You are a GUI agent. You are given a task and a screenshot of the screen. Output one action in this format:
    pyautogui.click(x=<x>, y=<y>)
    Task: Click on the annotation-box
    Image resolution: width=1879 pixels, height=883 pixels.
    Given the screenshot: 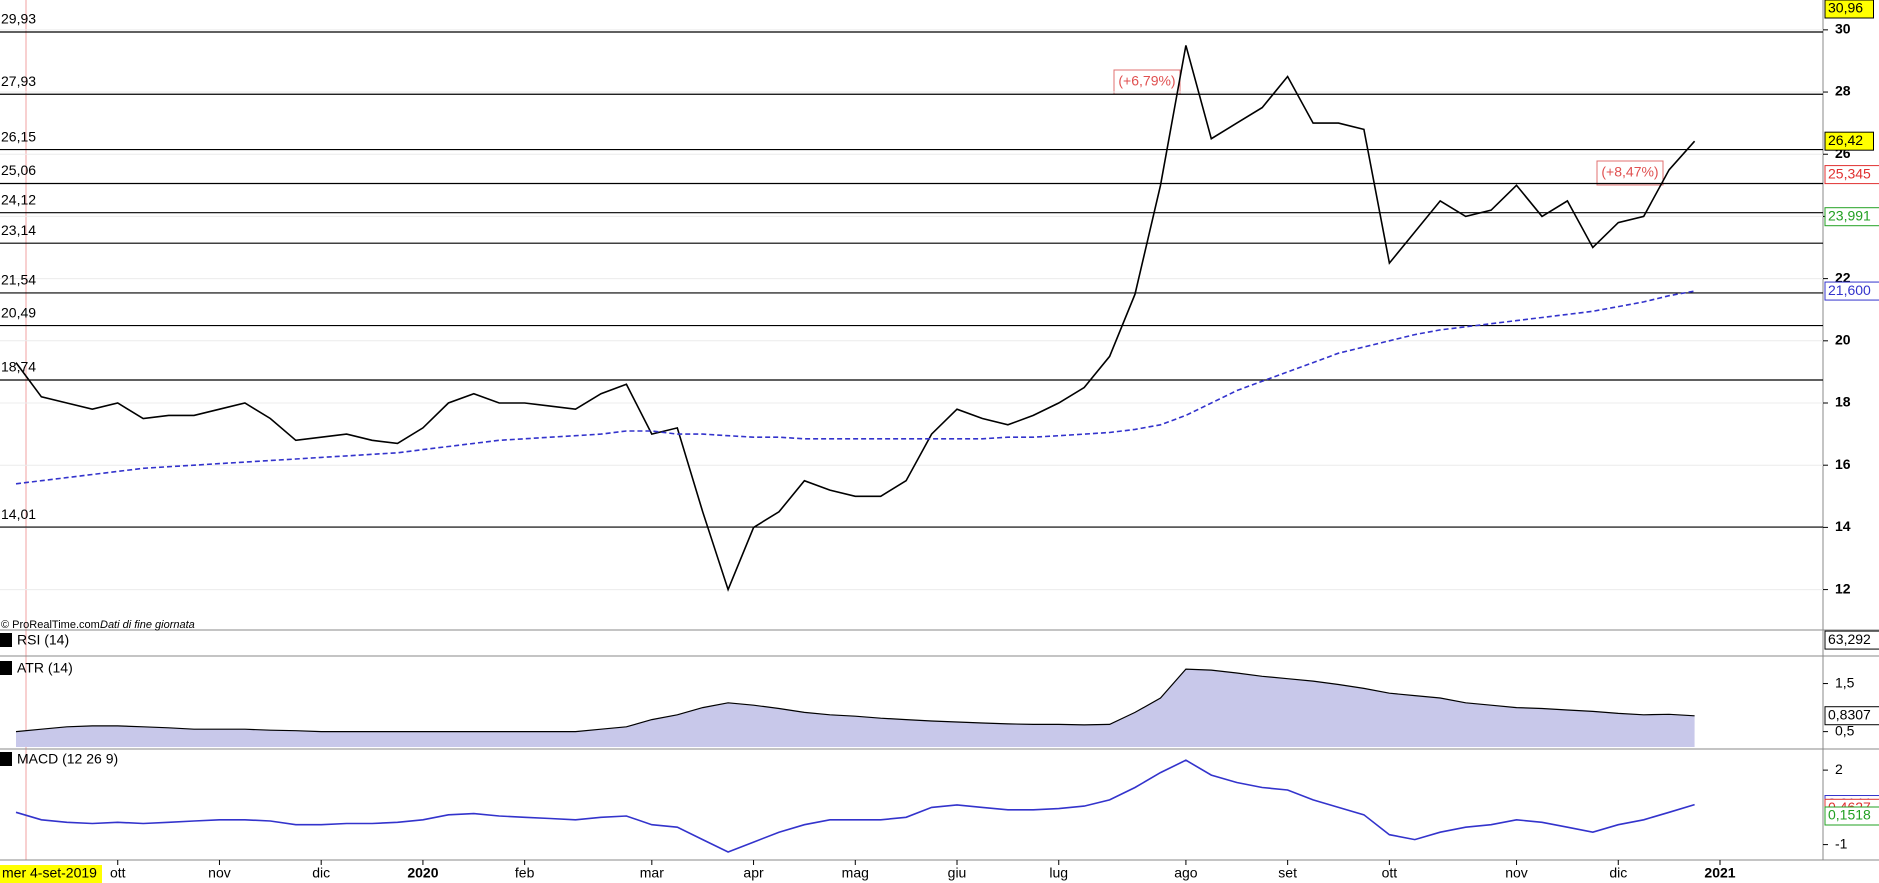 What is the action you would take?
    pyautogui.click(x=1630, y=173)
    